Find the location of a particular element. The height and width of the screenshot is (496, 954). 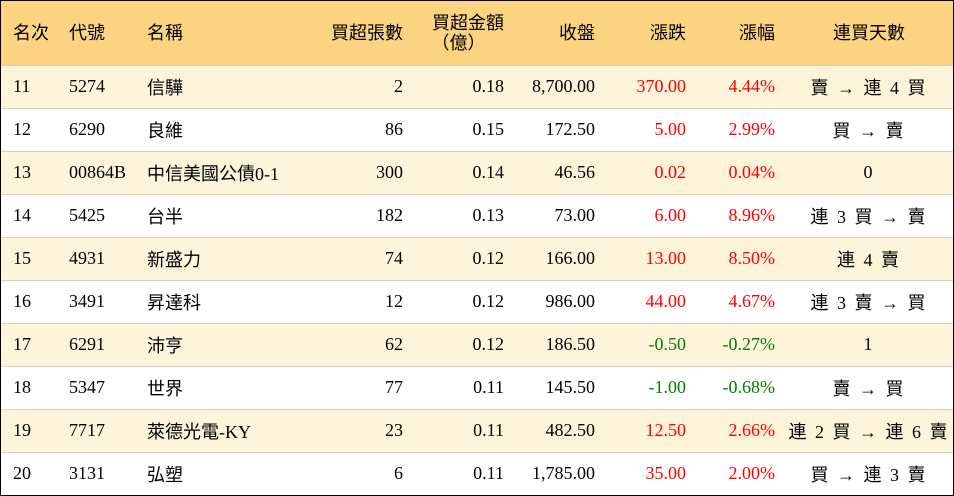

cell-streak: 買 → 連 3 賣 is located at coordinates (869, 473).